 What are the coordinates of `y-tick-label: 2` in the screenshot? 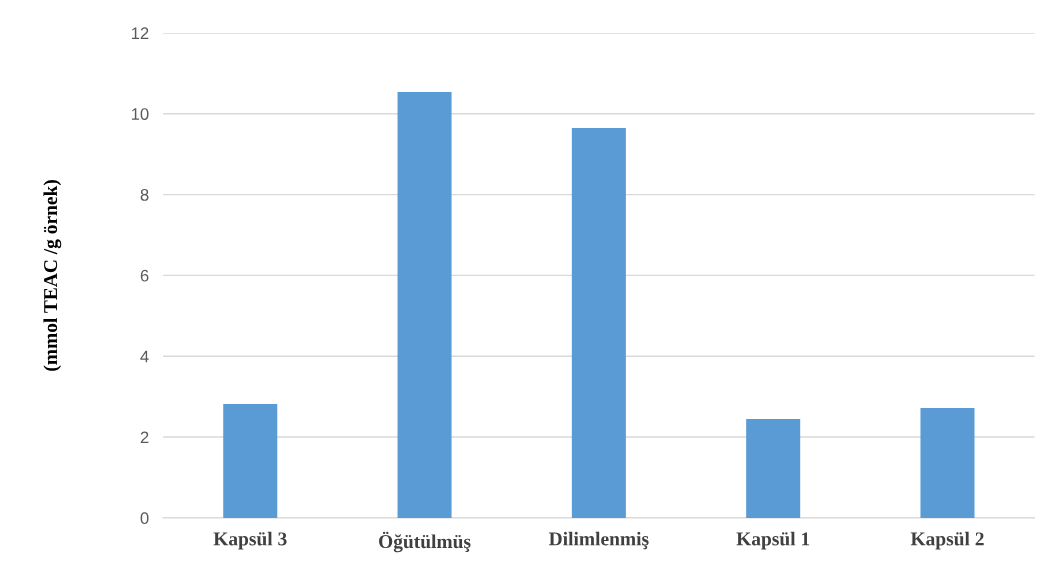 It's located at (144, 437).